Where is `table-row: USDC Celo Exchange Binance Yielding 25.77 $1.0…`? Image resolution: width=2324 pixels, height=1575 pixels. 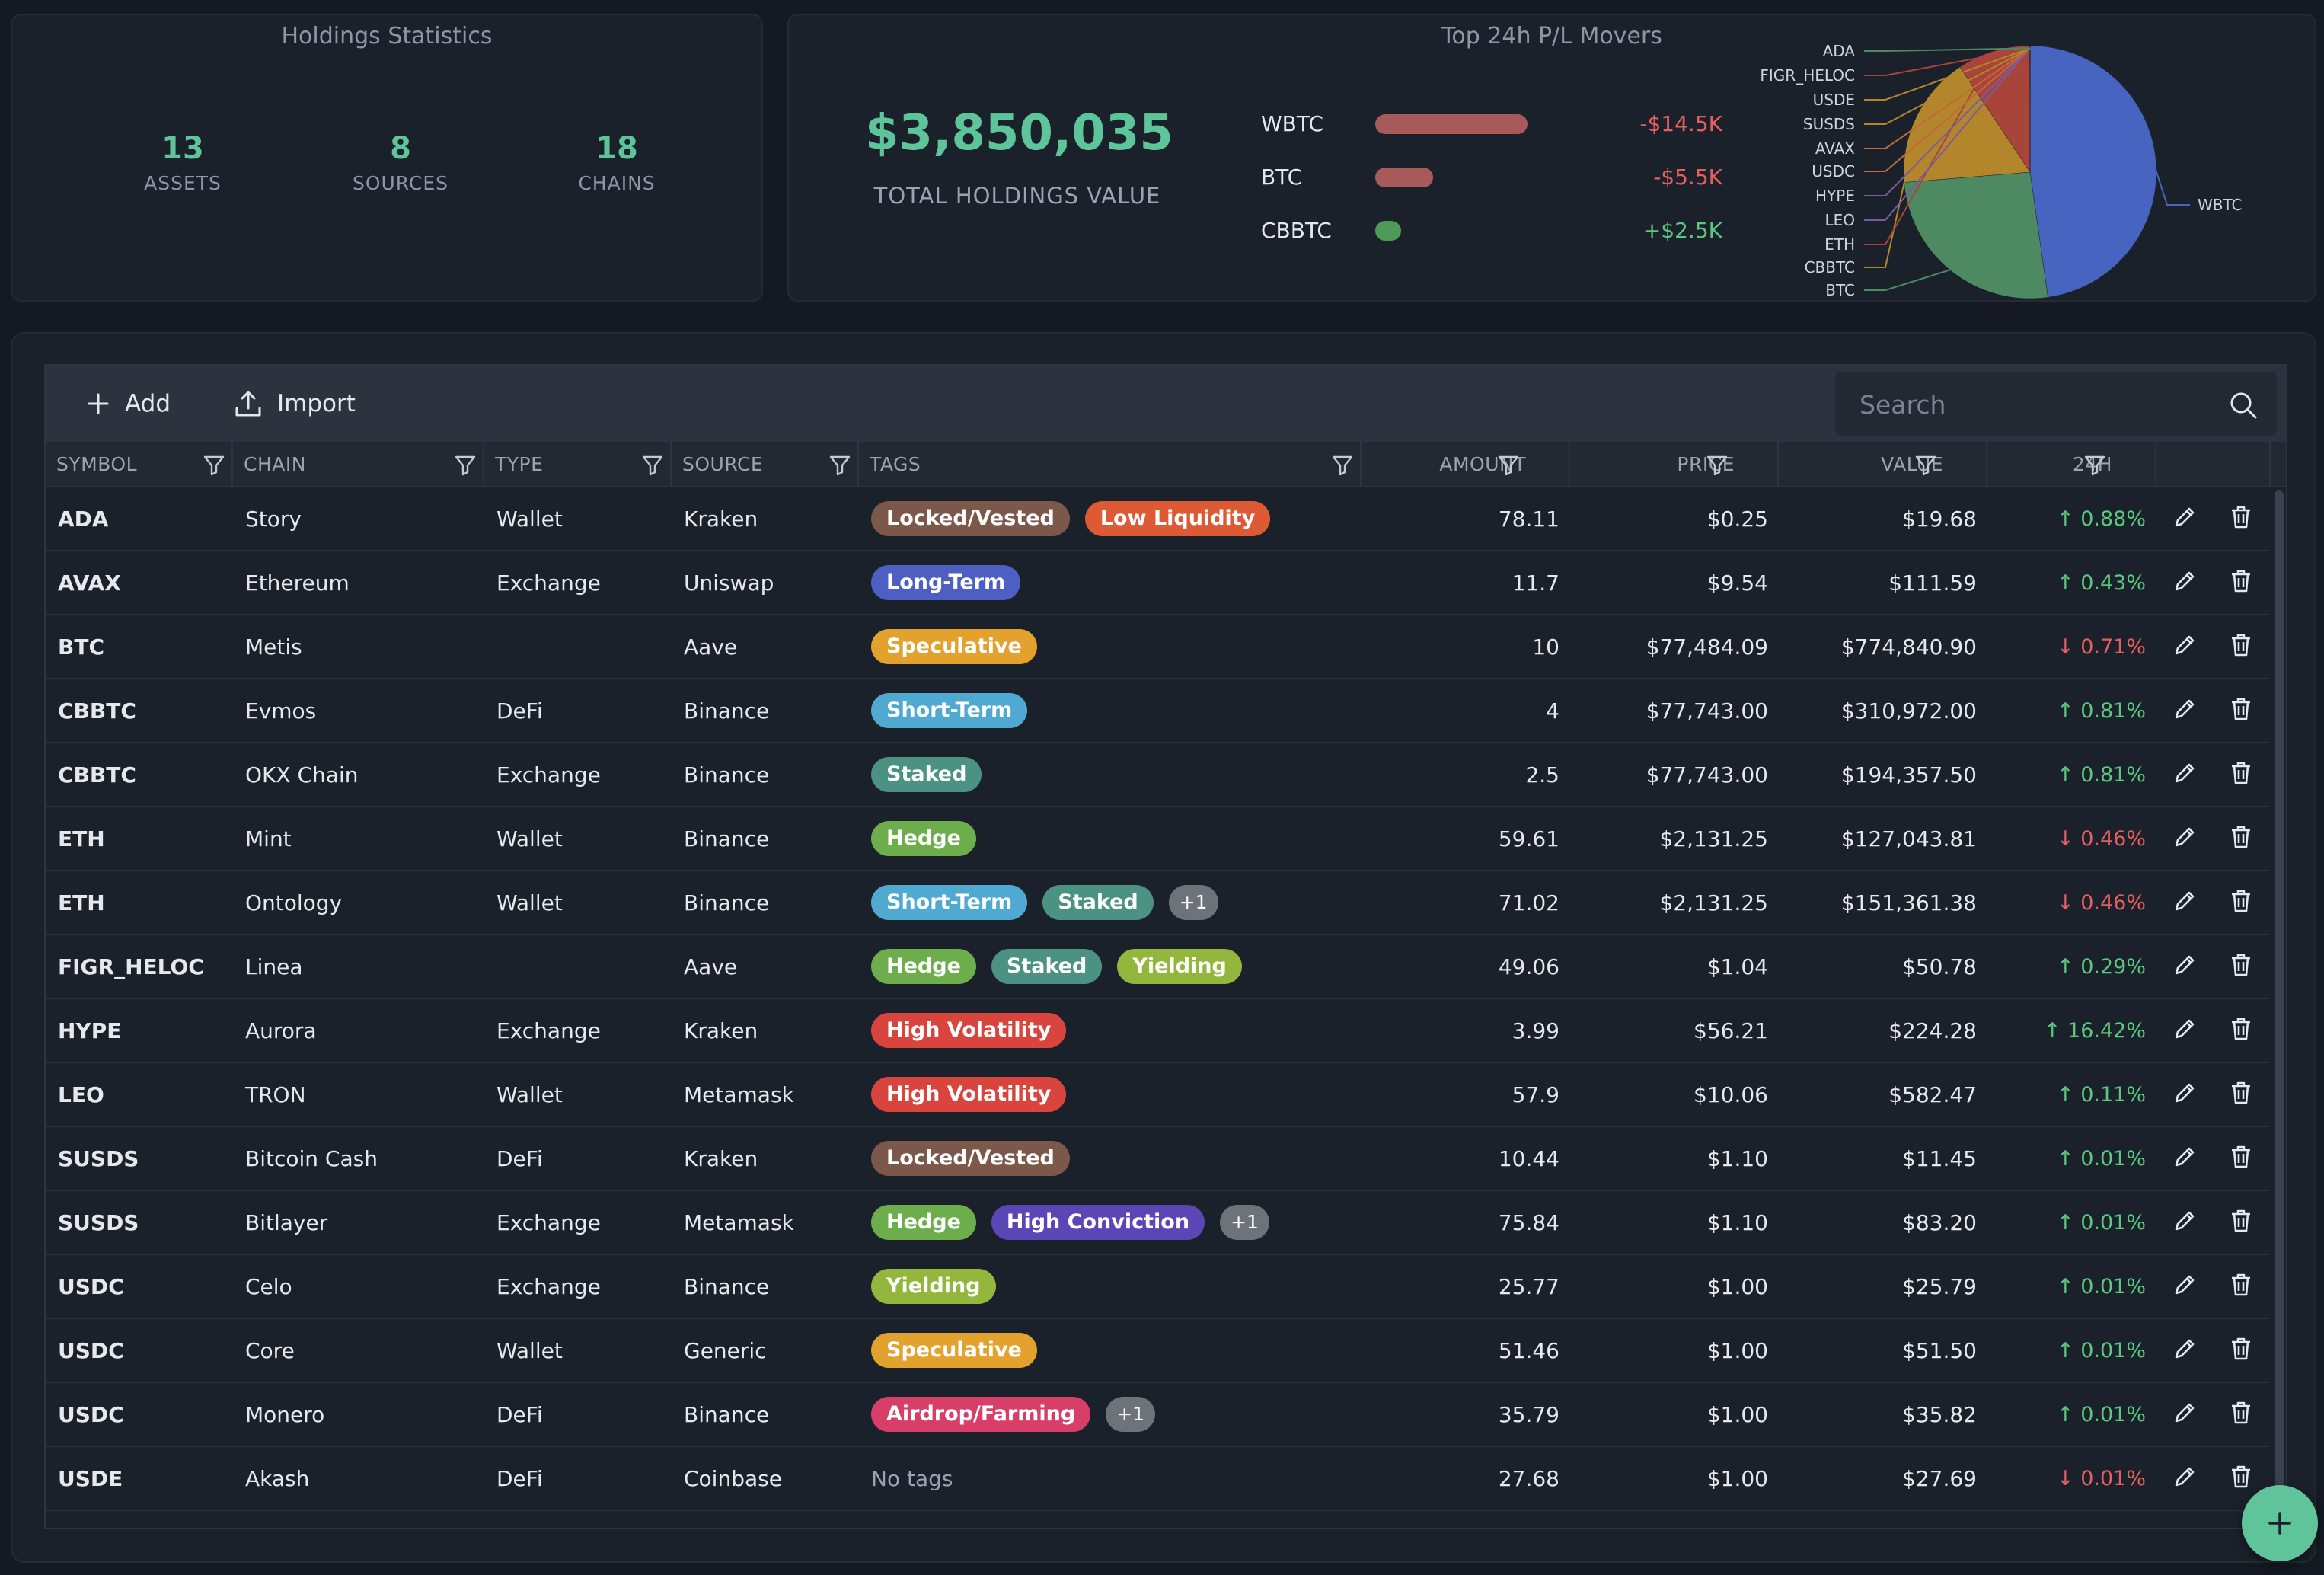
table-row: USDC Celo Exchange Binance Yielding 25.77 $1.0… is located at coordinates (1157, 1287).